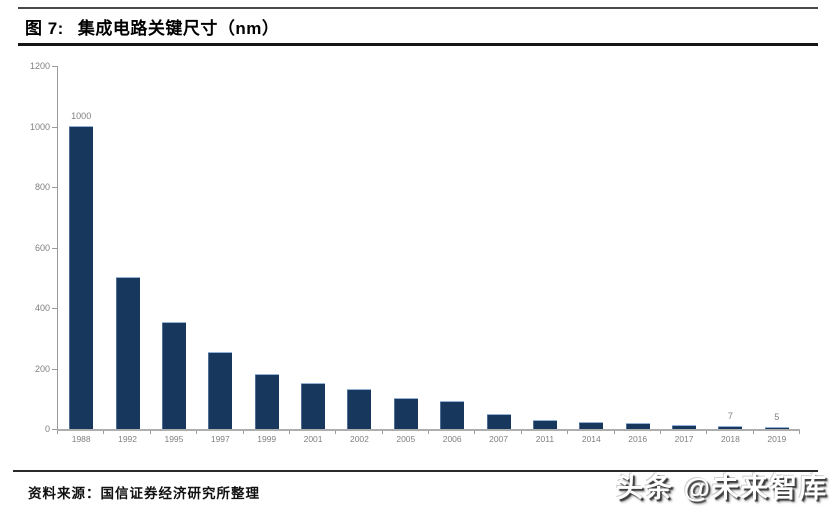 The height and width of the screenshot is (507, 830). Describe the element at coordinates (545, 439) in the screenshot. I see `x-axis-tick-label: 2011` at that location.